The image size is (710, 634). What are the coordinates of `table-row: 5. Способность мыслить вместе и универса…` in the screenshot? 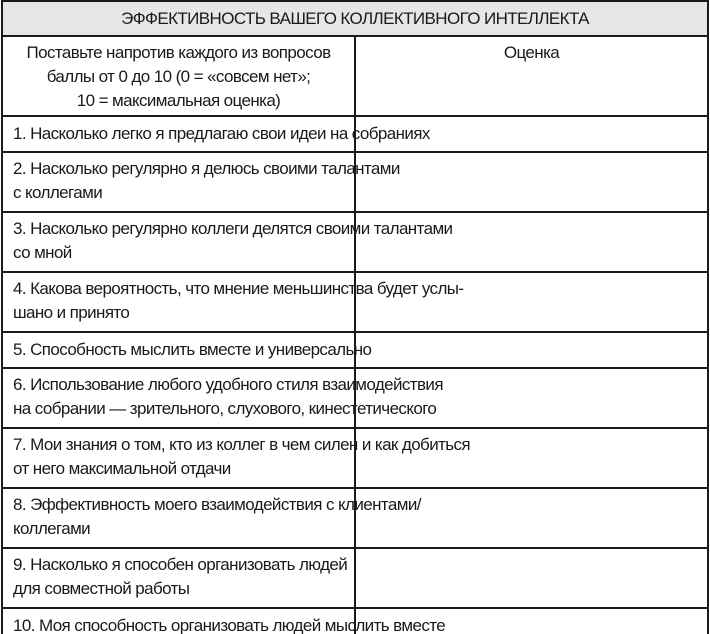 It's located at (355, 350).